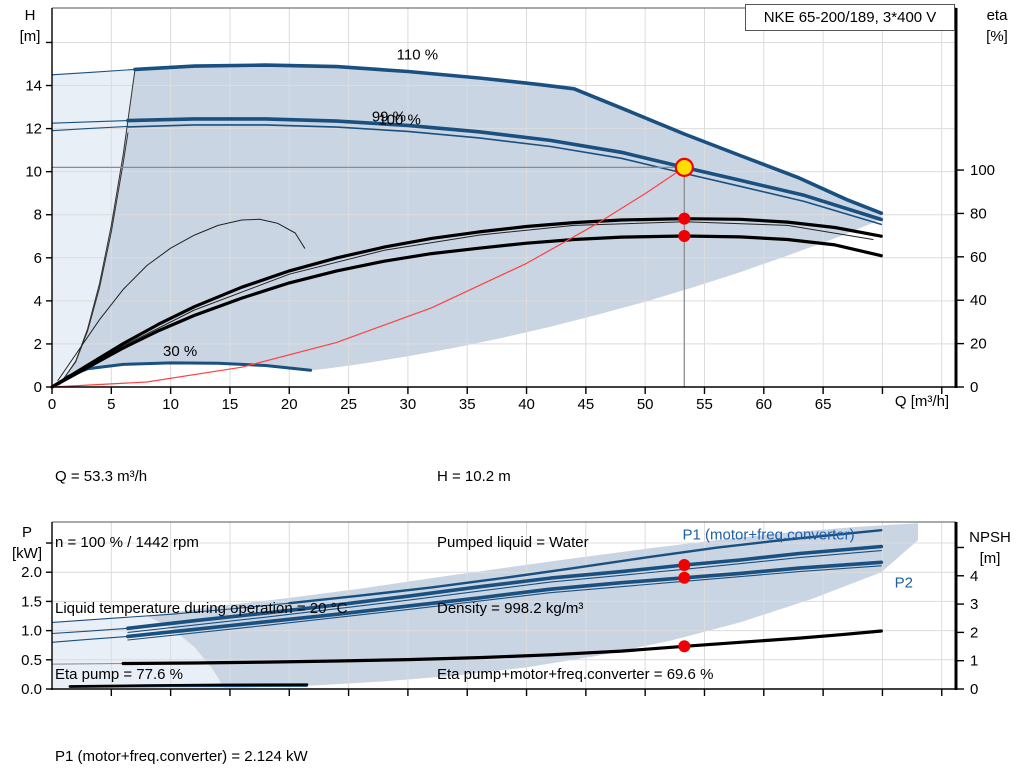 This screenshot has height=781, width=1024. I want to click on svg-text: Q [m³/h], so click(922, 401).